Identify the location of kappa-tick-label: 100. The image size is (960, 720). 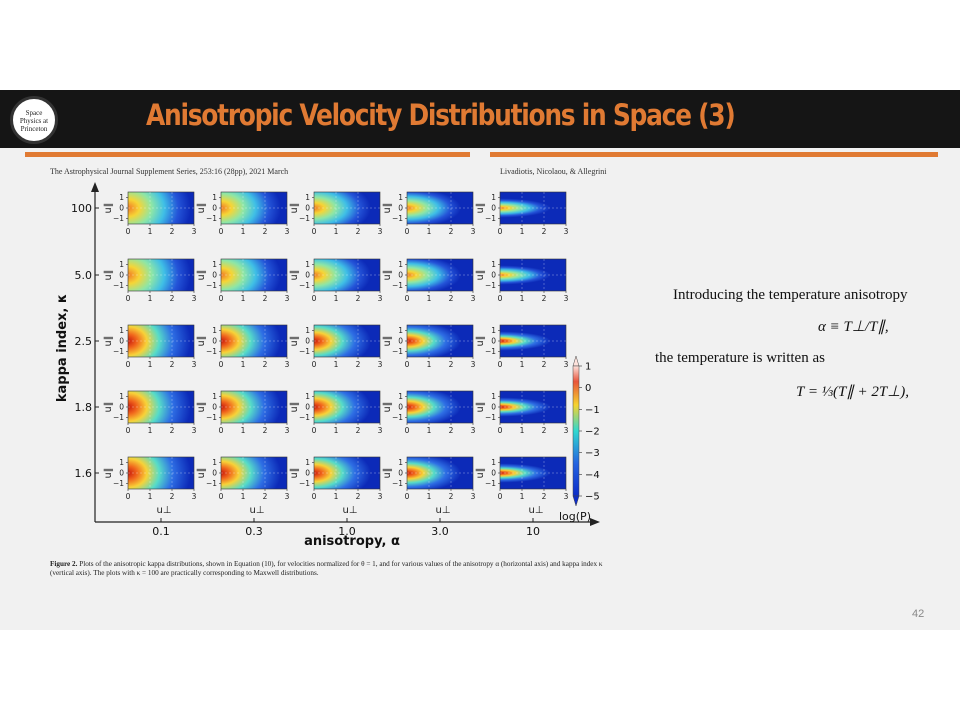
(81, 208).